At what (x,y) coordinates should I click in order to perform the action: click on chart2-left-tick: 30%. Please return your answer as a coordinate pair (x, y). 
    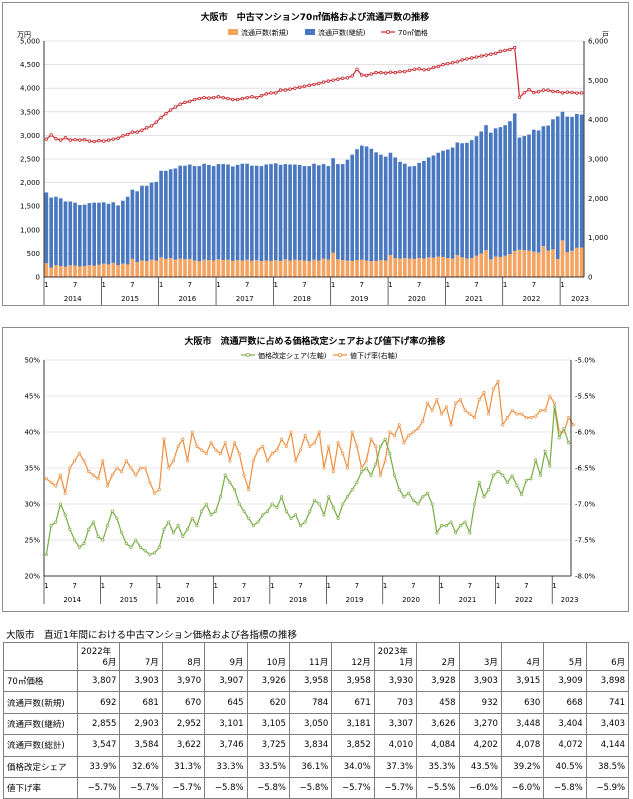
    Looking at the image, I should click on (32, 505).